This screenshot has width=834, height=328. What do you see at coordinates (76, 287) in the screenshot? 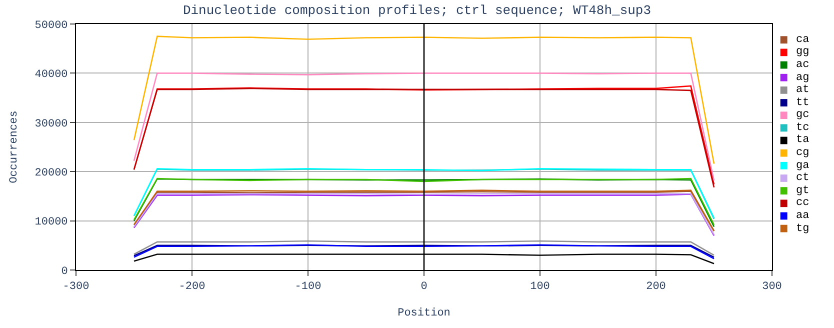
I see `x-tick-label: -300` at bounding box center [76, 287].